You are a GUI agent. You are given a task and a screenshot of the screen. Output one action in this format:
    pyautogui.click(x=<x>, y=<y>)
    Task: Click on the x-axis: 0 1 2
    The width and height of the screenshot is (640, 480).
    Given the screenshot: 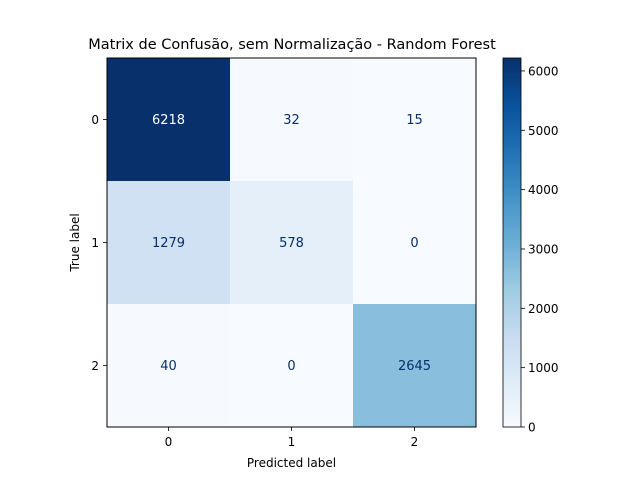 What is the action you would take?
    pyautogui.click(x=292, y=438)
    